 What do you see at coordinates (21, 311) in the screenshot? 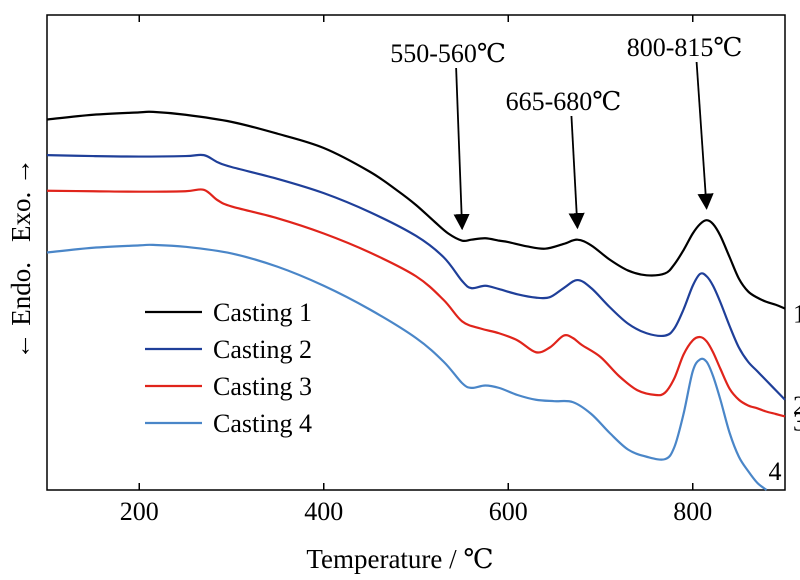
I see `y-axis-title-endo: ← Endo.` at bounding box center [21, 311].